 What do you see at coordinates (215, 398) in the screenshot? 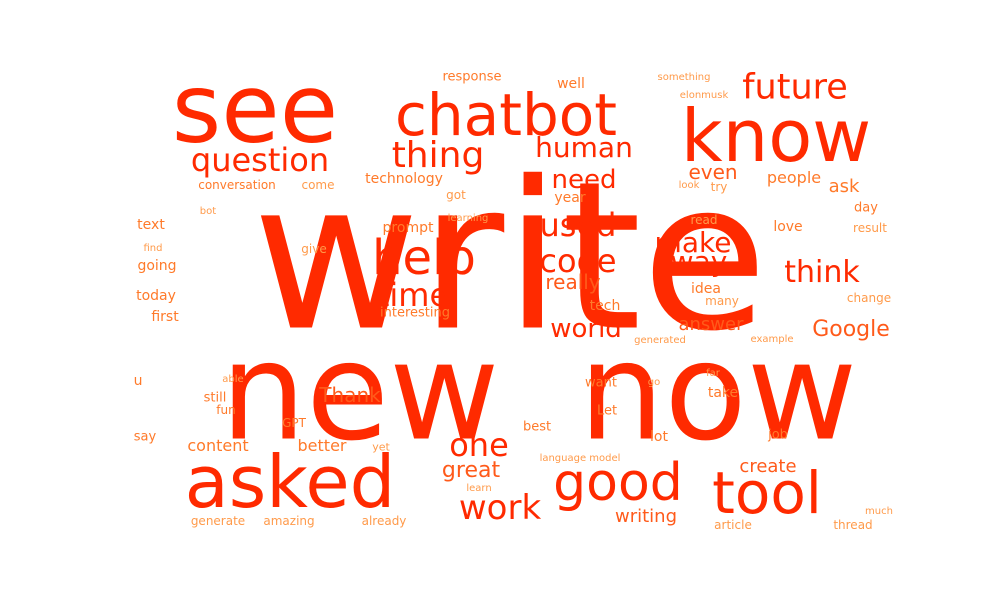
I see `word-still: still` at bounding box center [215, 398].